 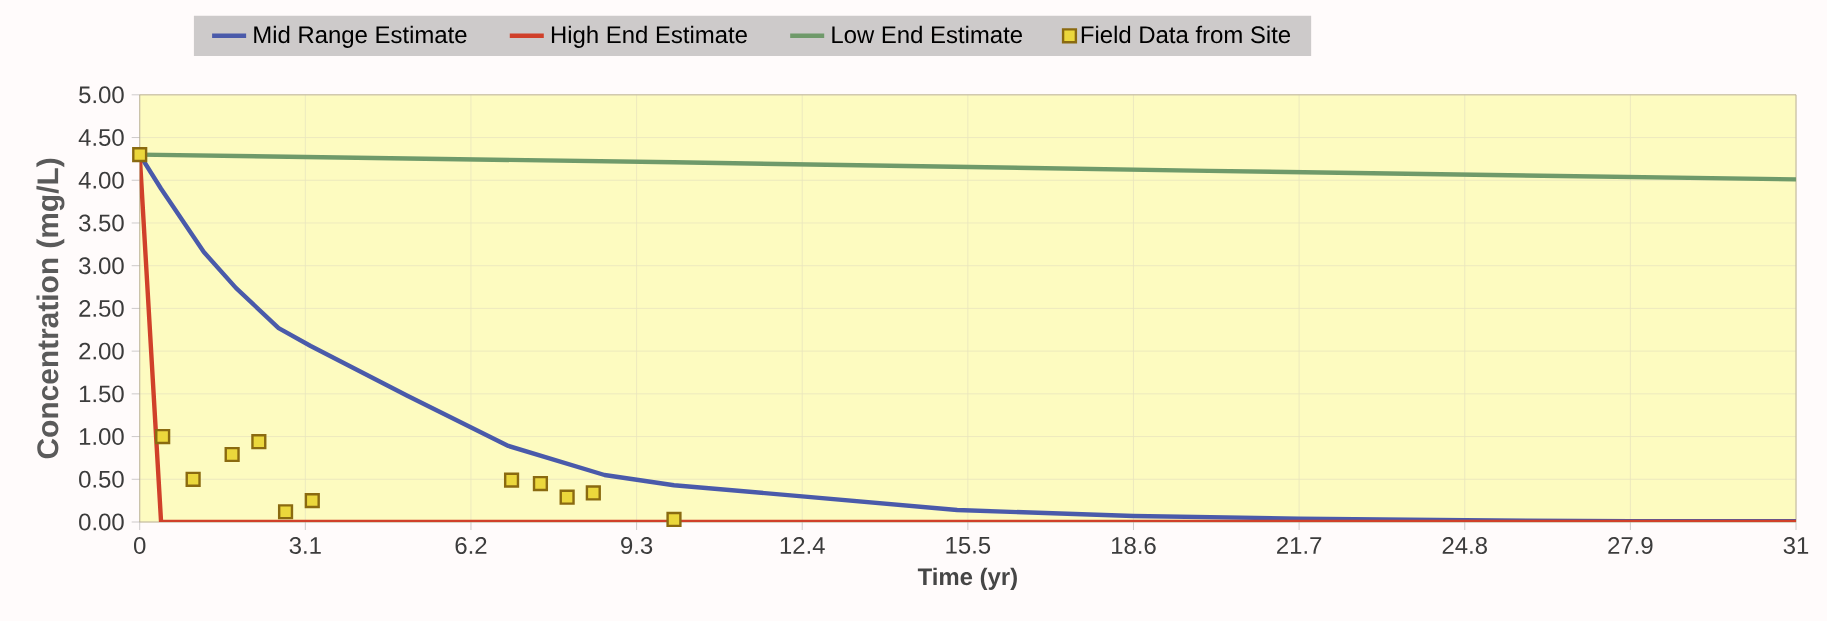 I want to click on y-axis-title: Concentration (mg/L), so click(x=50, y=308).